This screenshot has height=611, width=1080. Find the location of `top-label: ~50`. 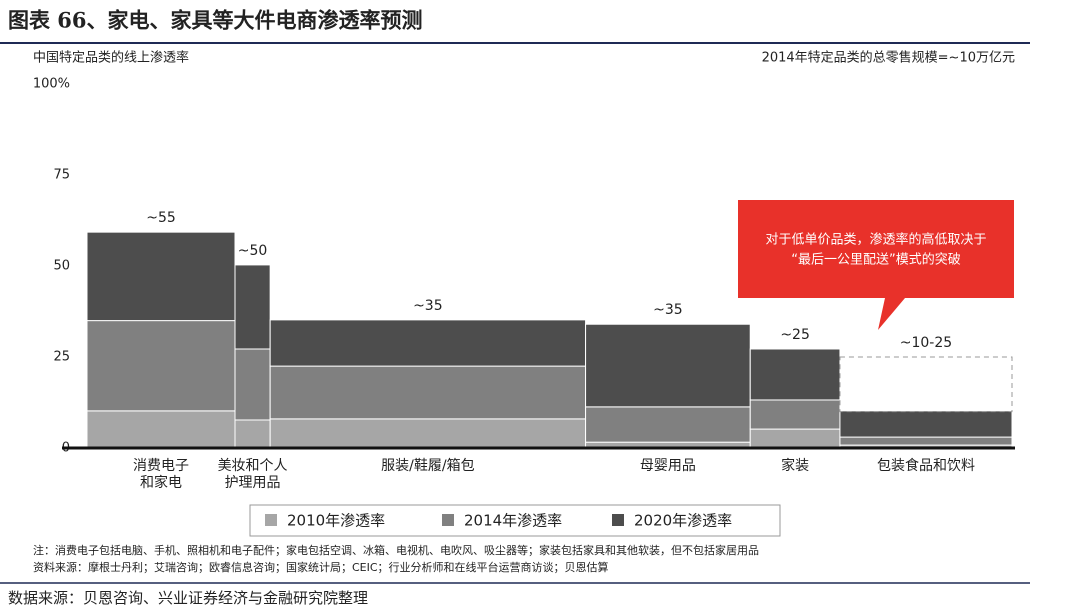

top-label: ~50 is located at coordinates (253, 251).